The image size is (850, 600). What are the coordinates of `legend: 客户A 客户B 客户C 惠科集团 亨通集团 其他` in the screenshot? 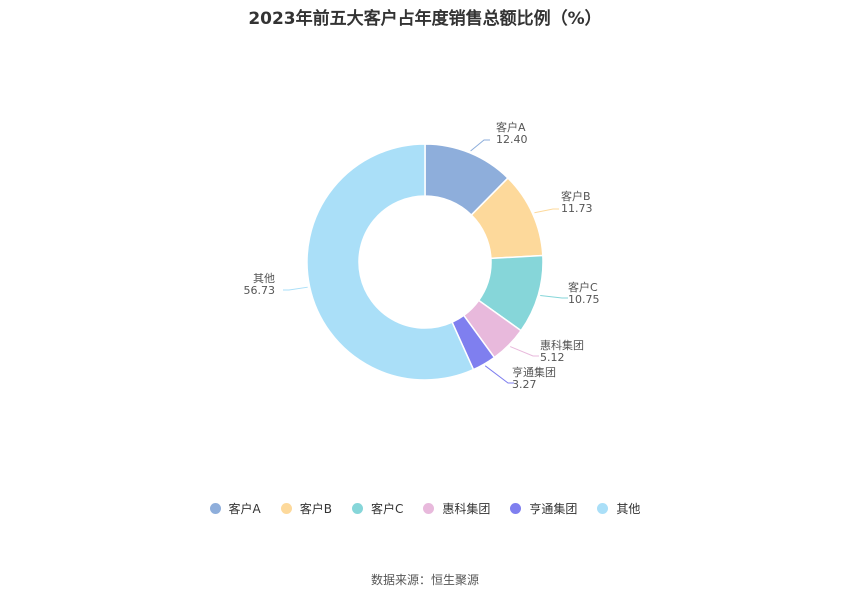 It's located at (425, 508).